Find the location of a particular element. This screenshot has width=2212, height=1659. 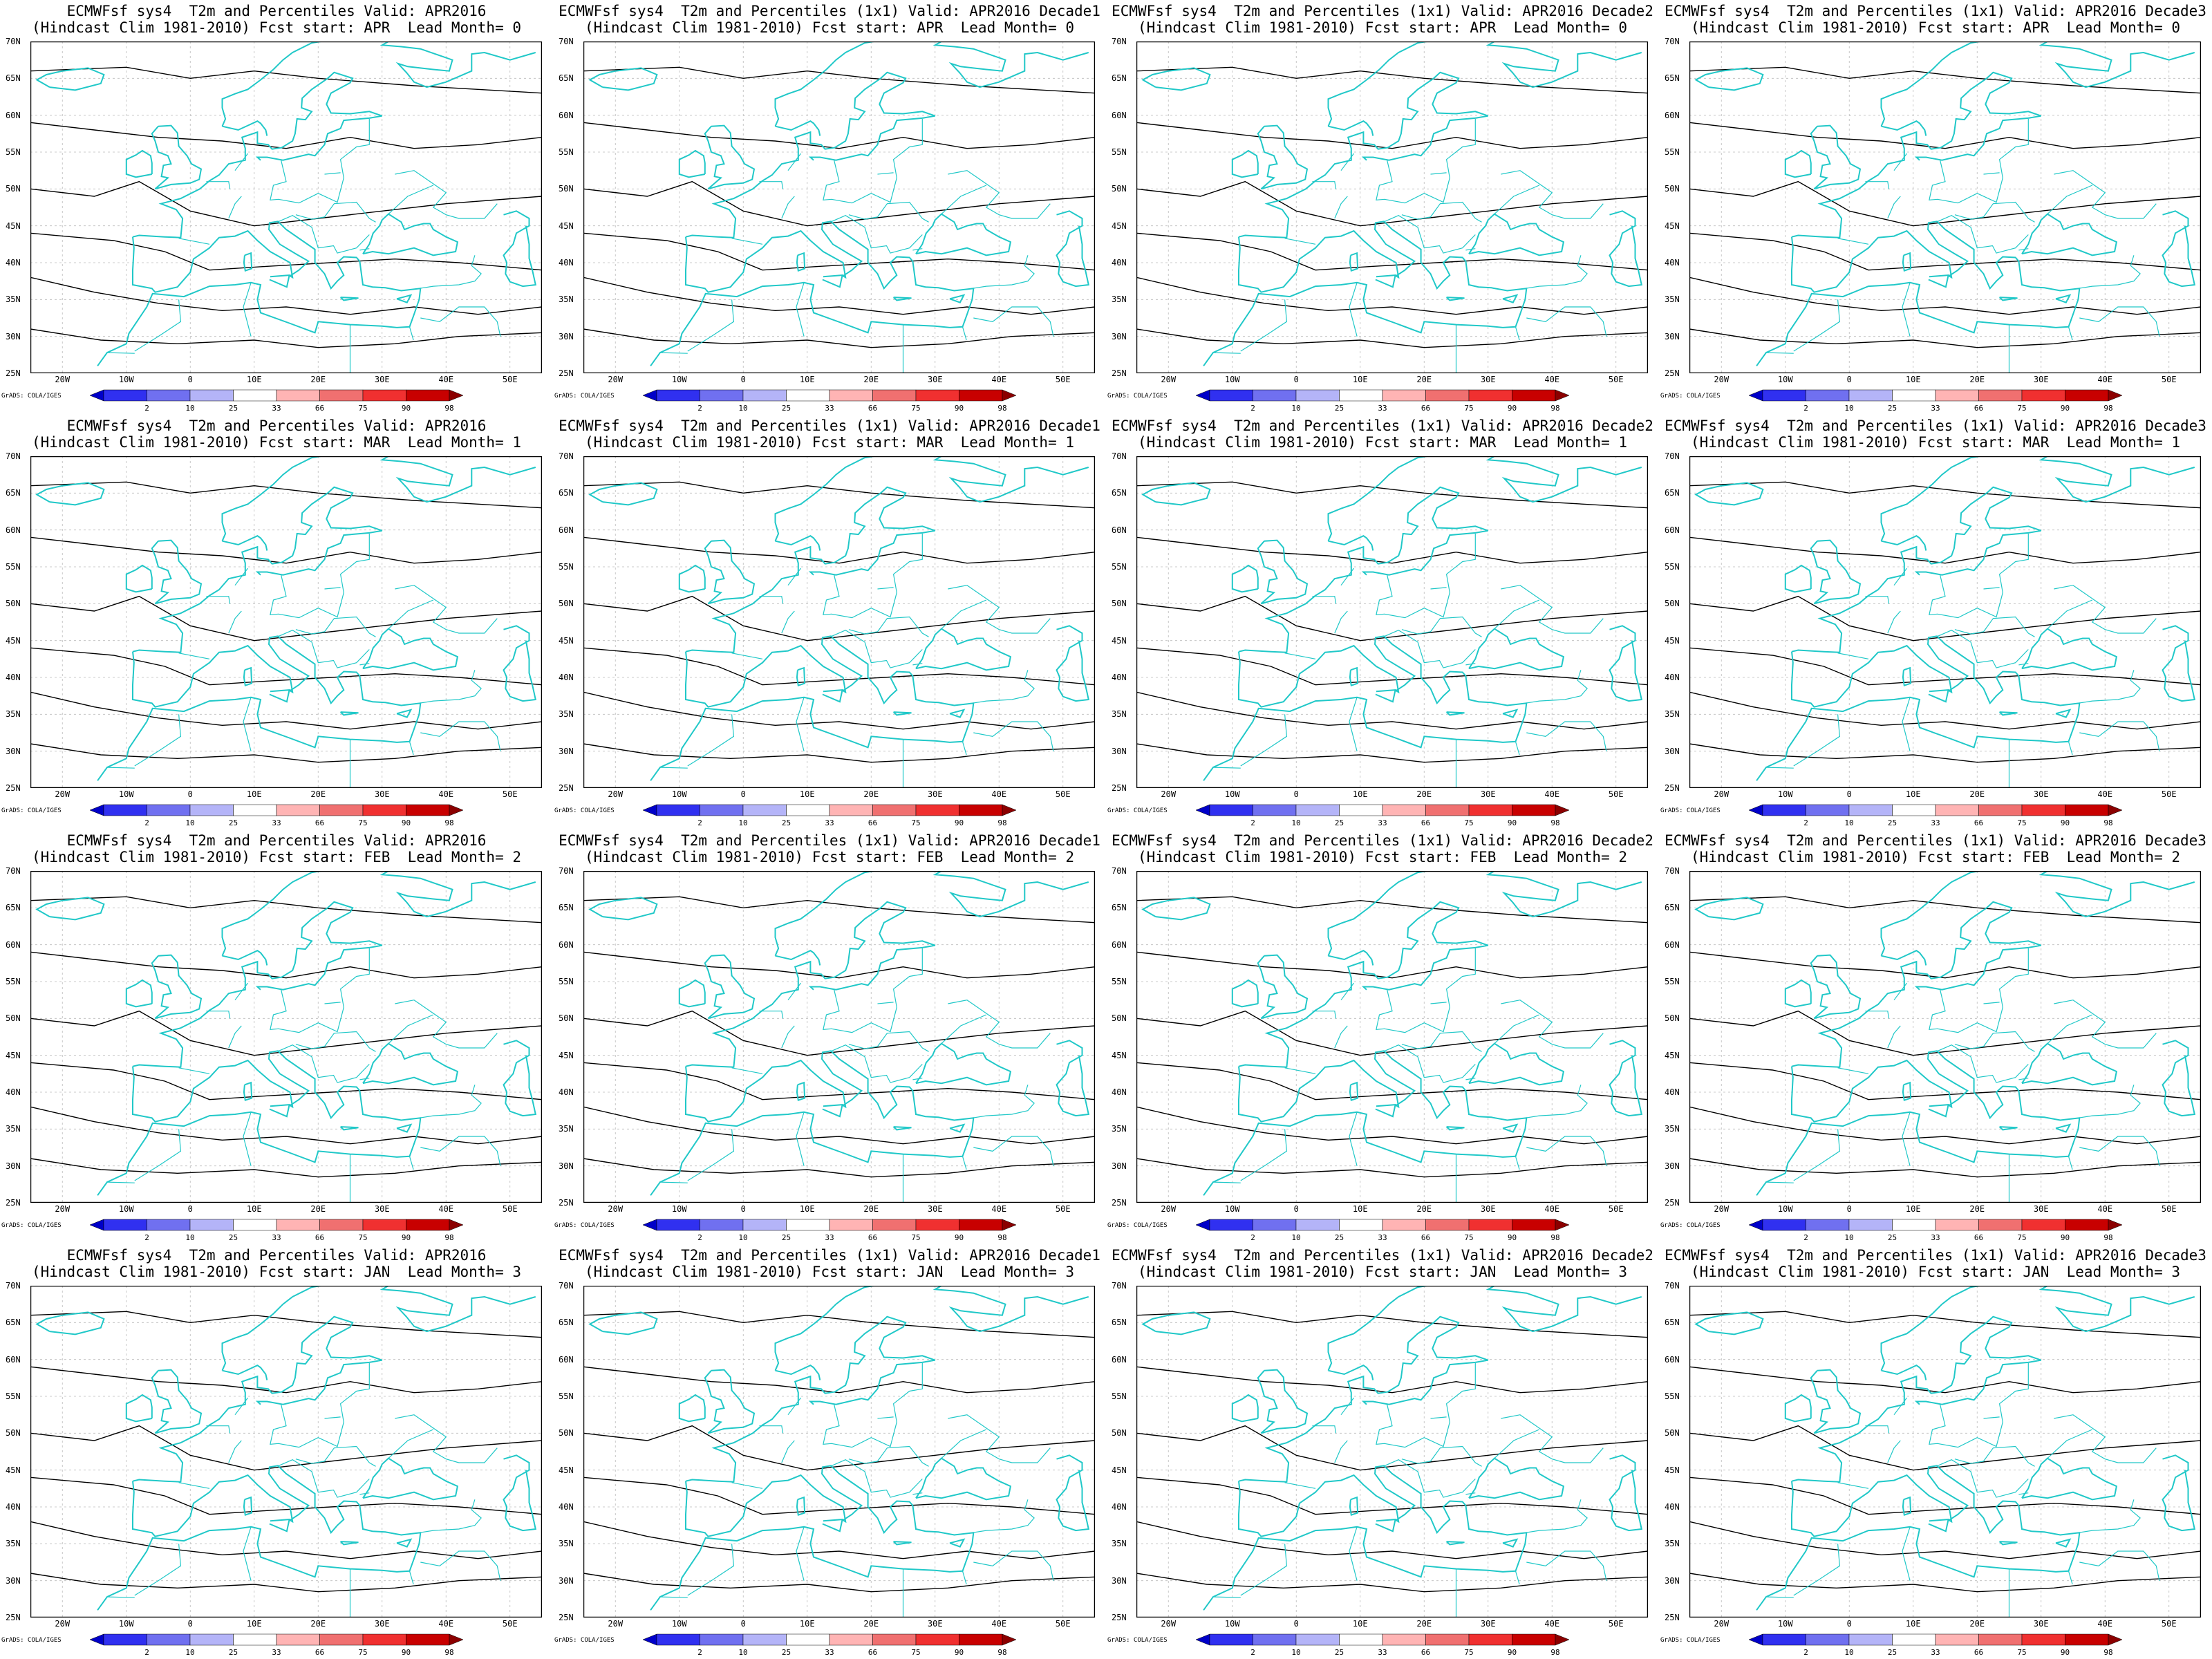

colorbar-label: 75 is located at coordinates (363, 1652).